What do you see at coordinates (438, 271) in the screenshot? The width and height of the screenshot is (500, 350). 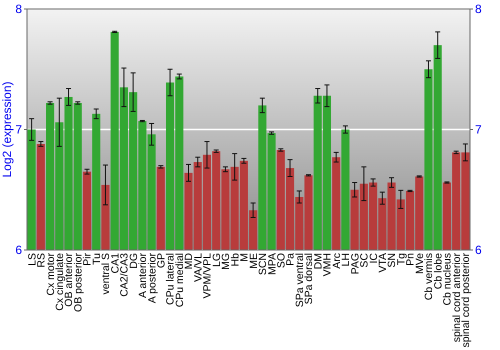 I see `x-tick-label: Cb lobe` at bounding box center [438, 271].